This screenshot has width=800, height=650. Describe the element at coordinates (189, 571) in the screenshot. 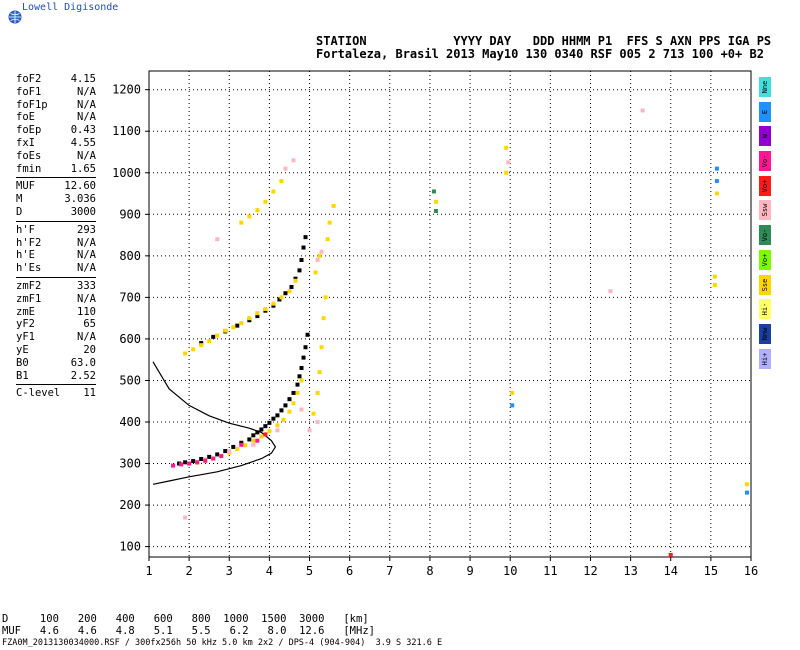

I see `x-tick-label: 2` at that location.